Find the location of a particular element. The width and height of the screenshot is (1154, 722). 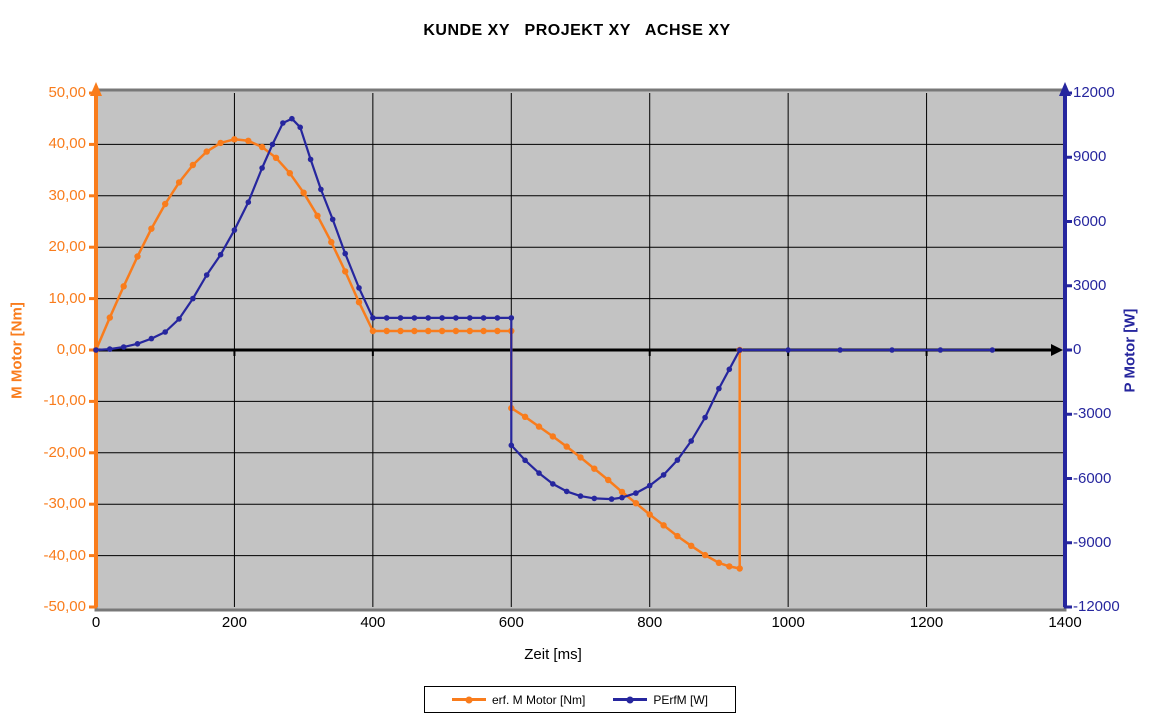

legend-entry-power: PErfM [W] is located at coordinates (660, 700).